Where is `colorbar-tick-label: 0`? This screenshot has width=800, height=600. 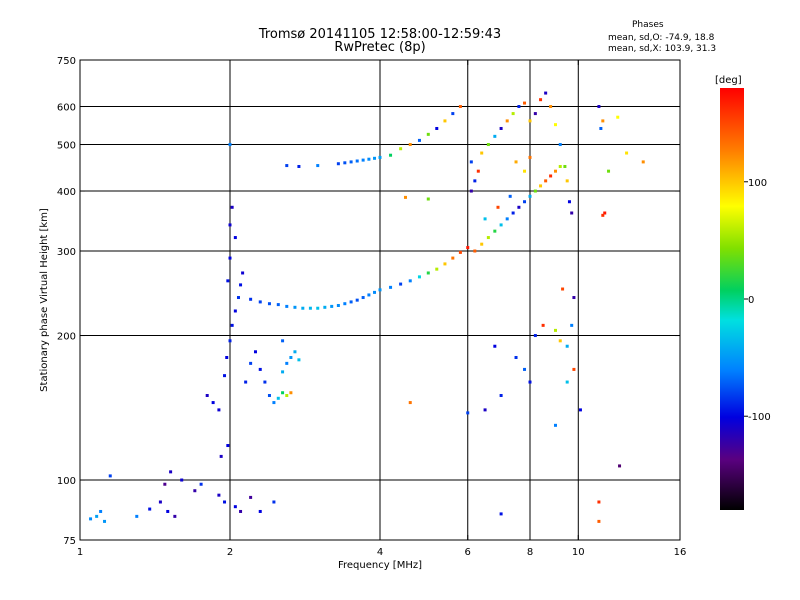
colorbar-tick-label: 0 is located at coordinates (751, 300).